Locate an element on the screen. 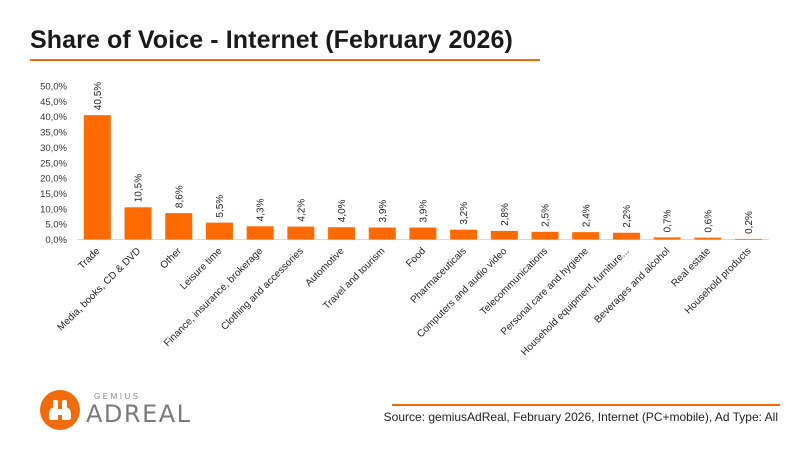  logo-big-text: ADREAL is located at coordinates (139, 414).